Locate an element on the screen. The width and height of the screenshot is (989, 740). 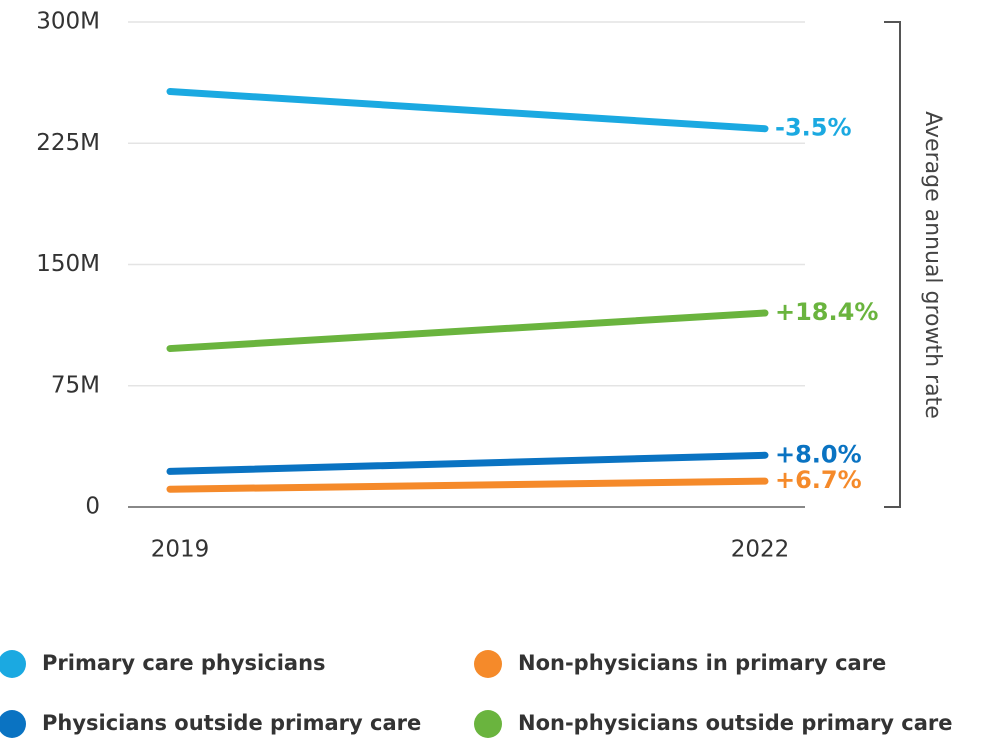
x-tick-label: 2022 is located at coordinates (760, 550).